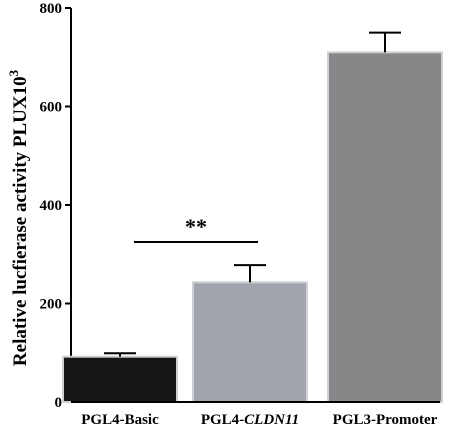 Image resolution: width=450 pixels, height=434 pixels. Describe the element at coordinates (20, 221) in the screenshot. I see `y-axis-label-main: Relative lucfierase activity PLUX10` at that location.